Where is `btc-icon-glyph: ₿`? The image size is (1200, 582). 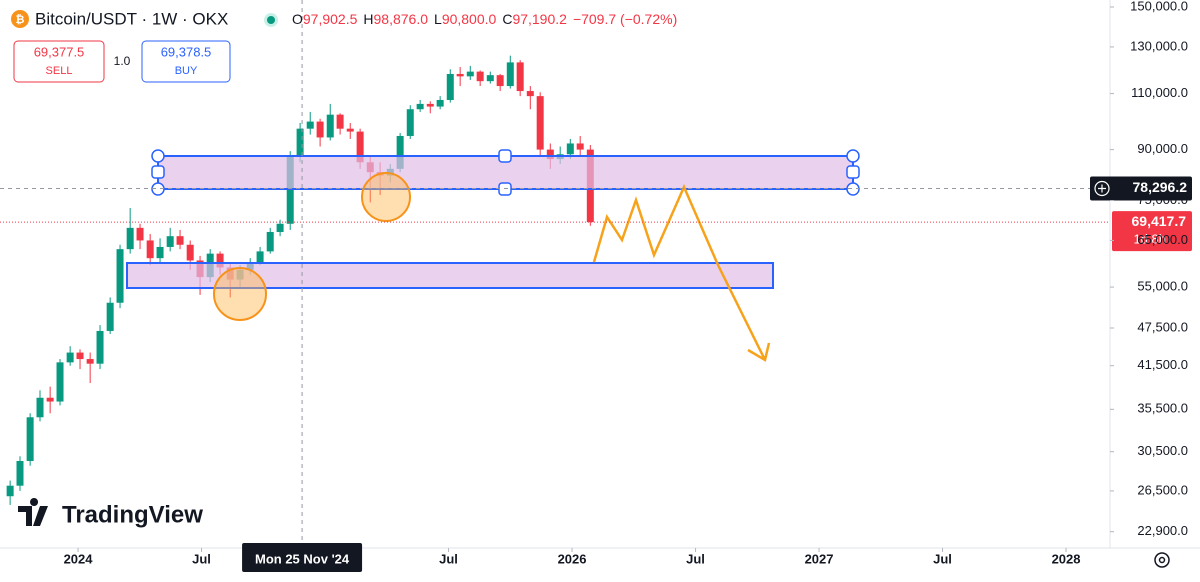
btc-icon-glyph: ₿ is located at coordinates (20, 20).